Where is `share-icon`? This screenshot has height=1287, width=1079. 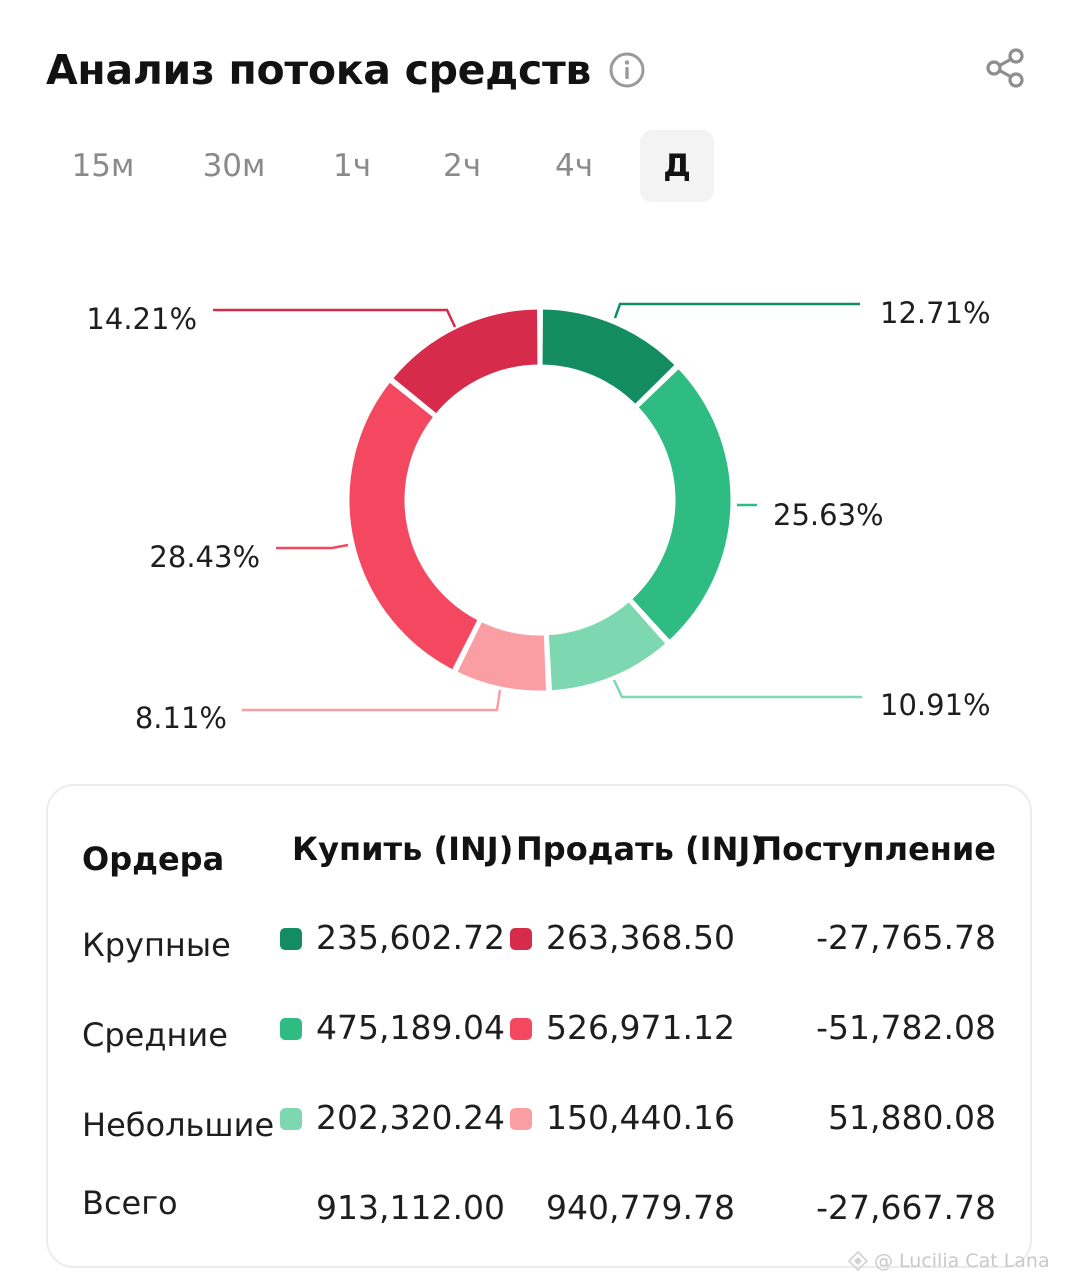
share-icon is located at coordinates (1005, 68).